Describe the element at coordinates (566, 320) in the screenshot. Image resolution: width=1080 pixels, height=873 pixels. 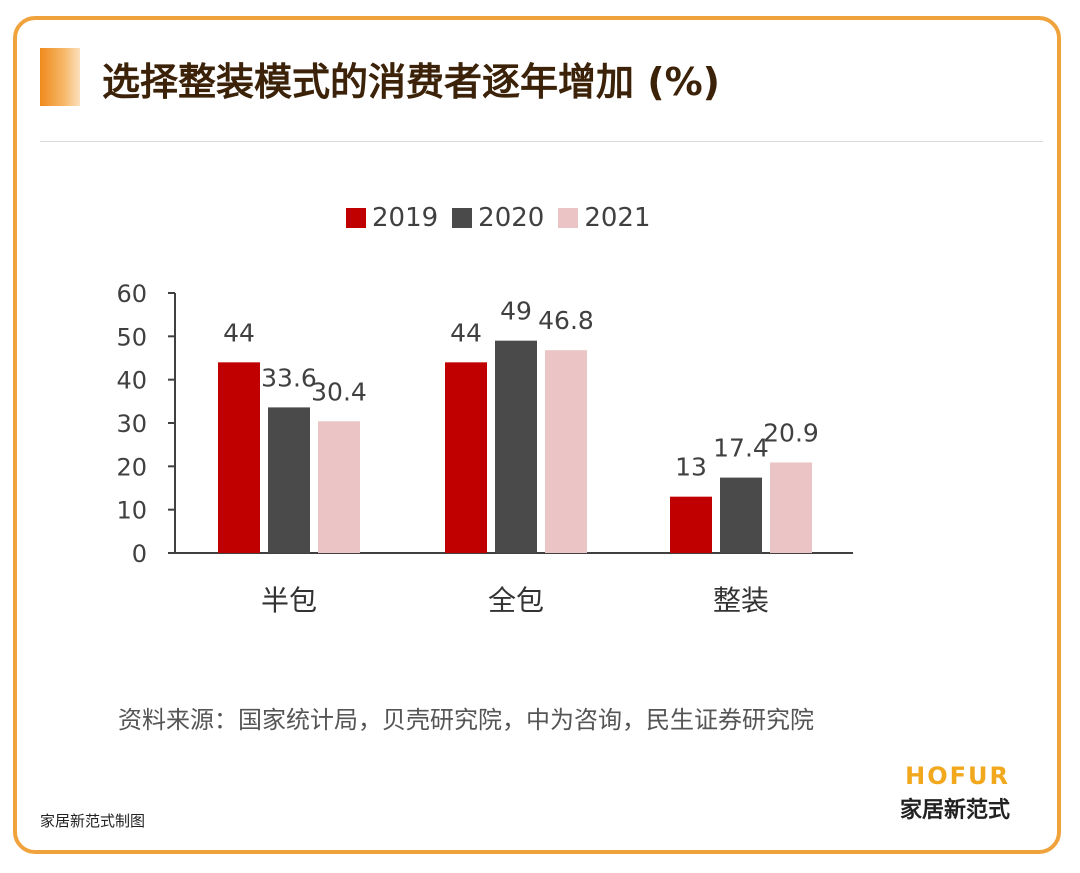
I see `data-label: 46.8` at that location.